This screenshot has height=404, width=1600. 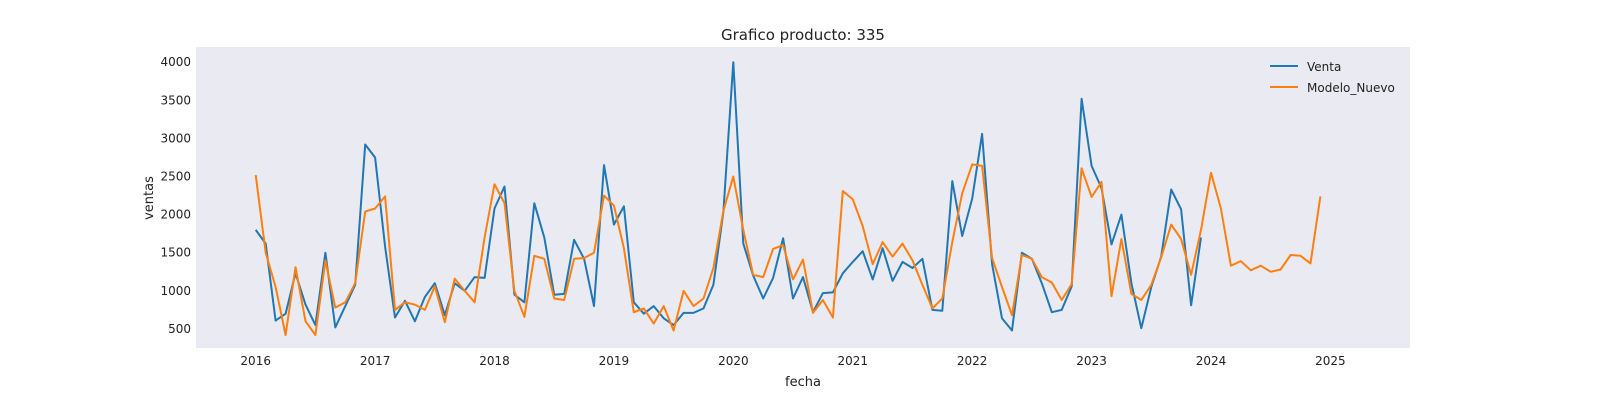 I want to click on x-tick-label: 2018, so click(x=494, y=361).